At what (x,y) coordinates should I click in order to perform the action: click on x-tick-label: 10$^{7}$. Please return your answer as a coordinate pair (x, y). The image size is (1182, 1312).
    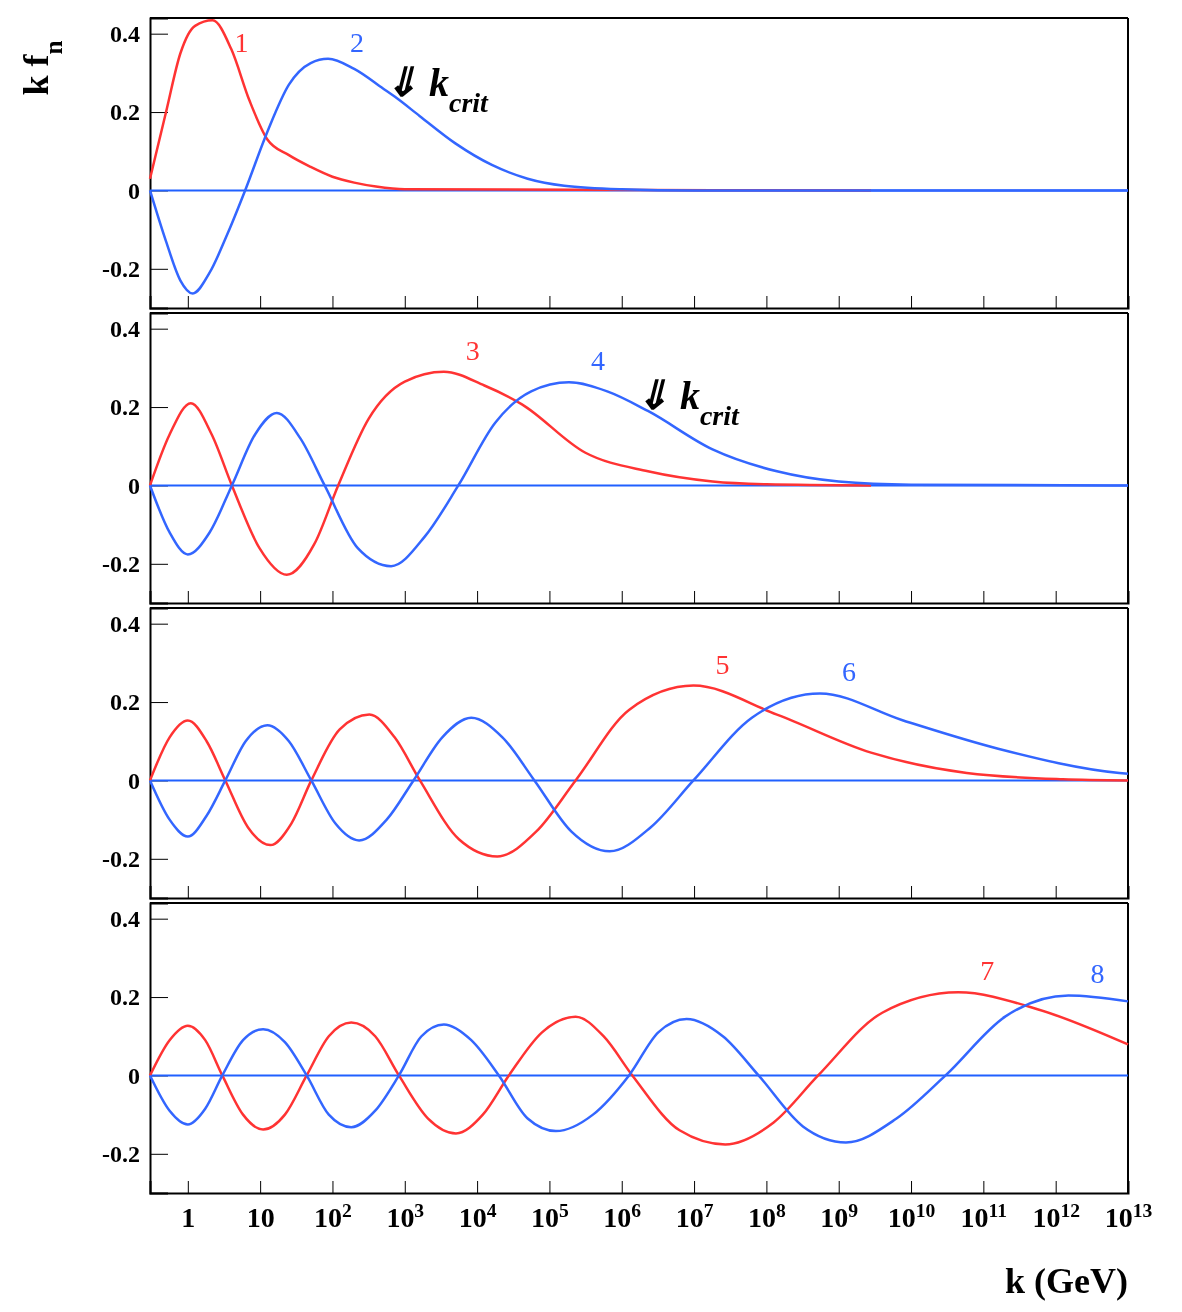
    Looking at the image, I should click on (694, 1216).